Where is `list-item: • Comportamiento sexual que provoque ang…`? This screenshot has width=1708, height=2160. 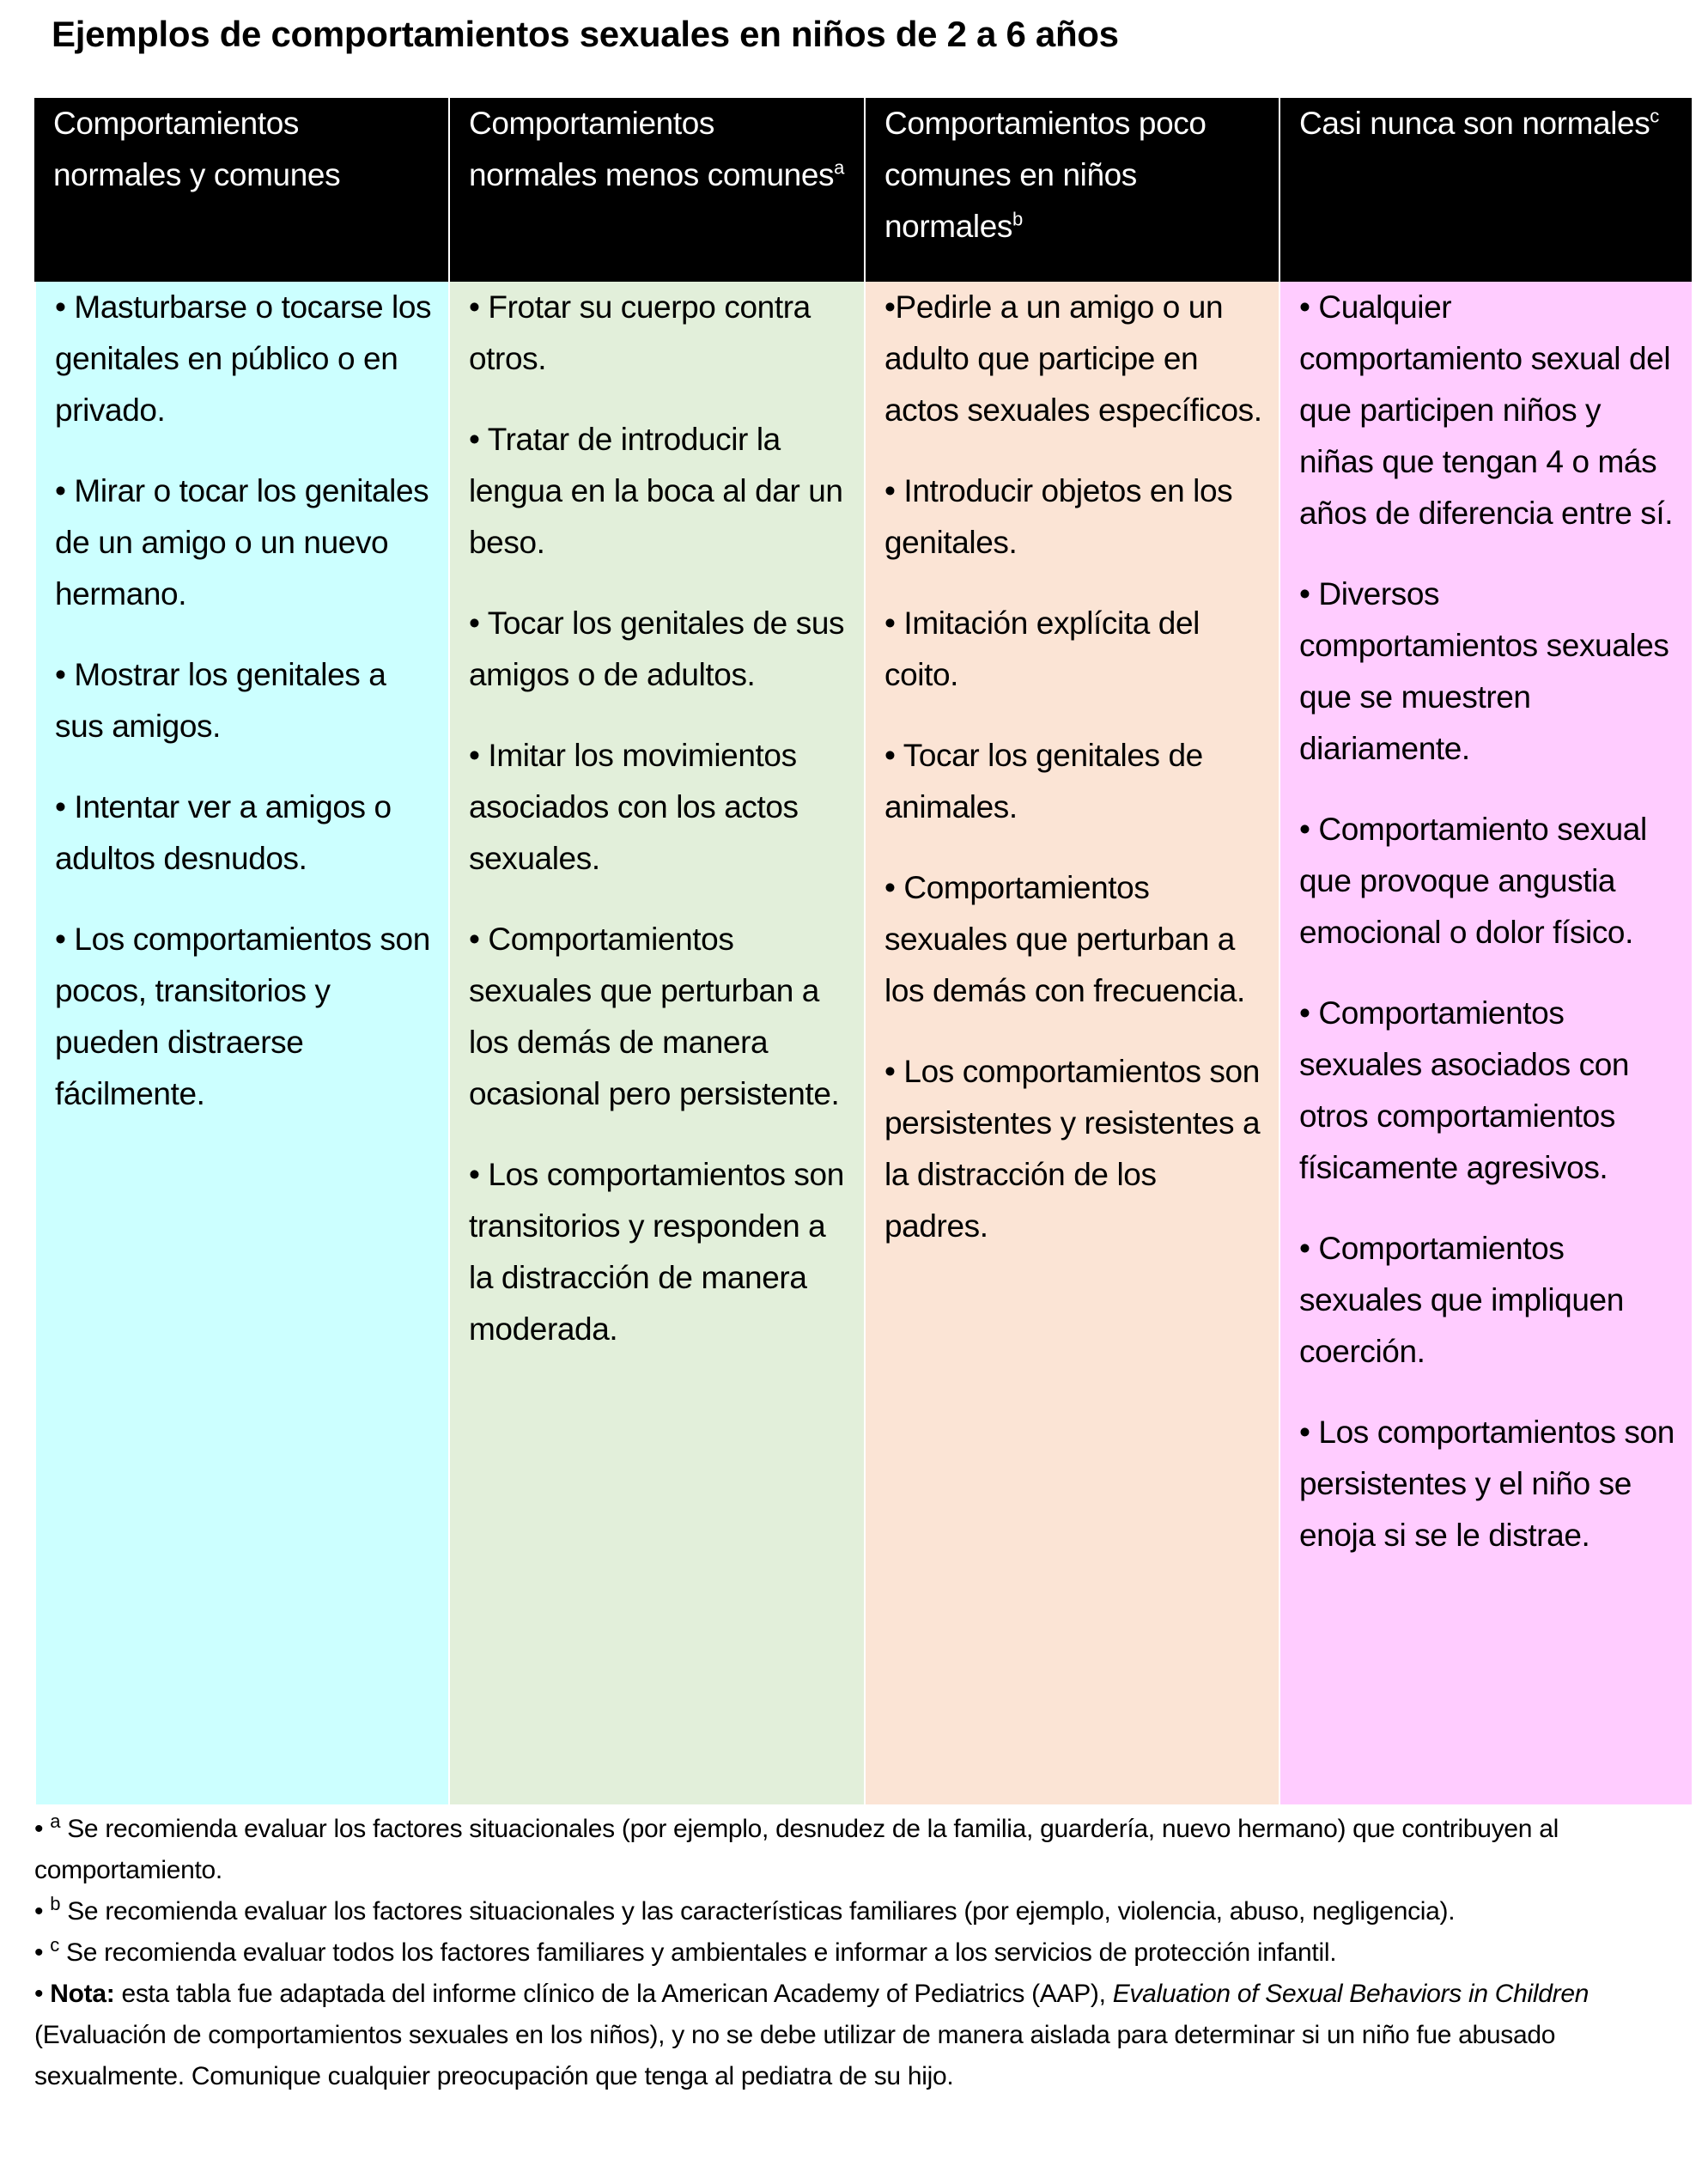 list-item: • Comportamiento sexual que provoque ang… is located at coordinates (1473, 881).